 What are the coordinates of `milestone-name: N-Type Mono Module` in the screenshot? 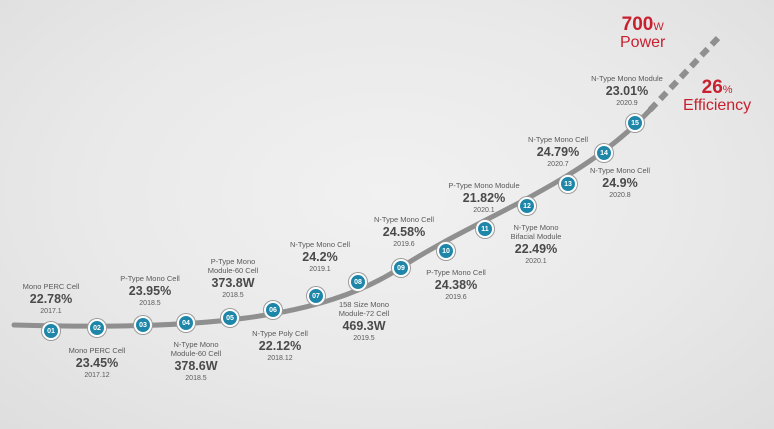 It's located at (627, 78).